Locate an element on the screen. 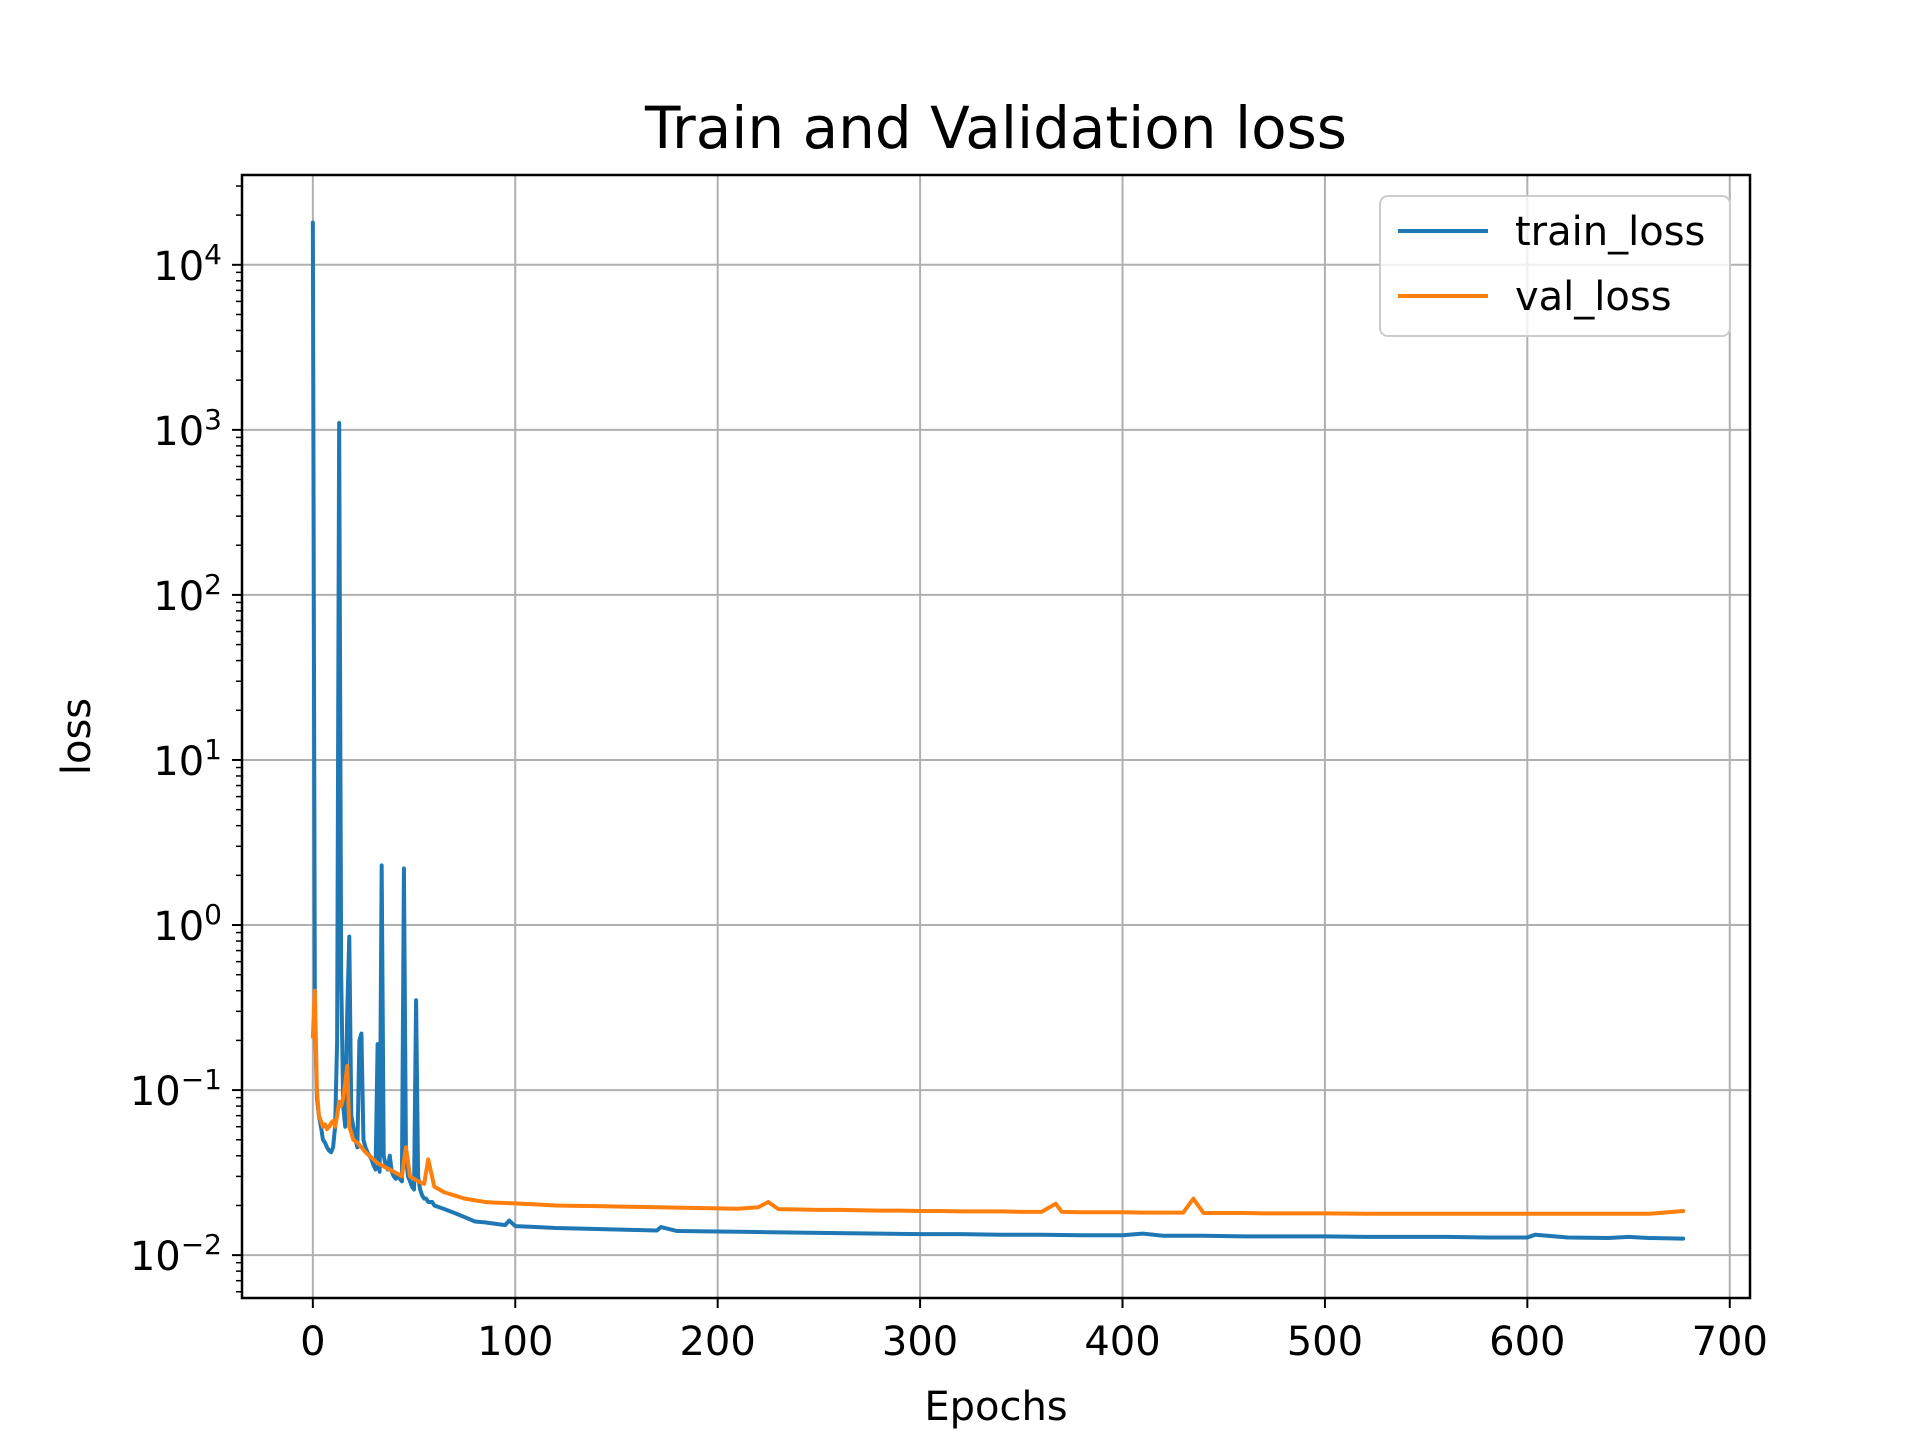 The width and height of the screenshot is (1920, 1440). y-tick-label-exponent: −2 is located at coordinates (201, 1244).